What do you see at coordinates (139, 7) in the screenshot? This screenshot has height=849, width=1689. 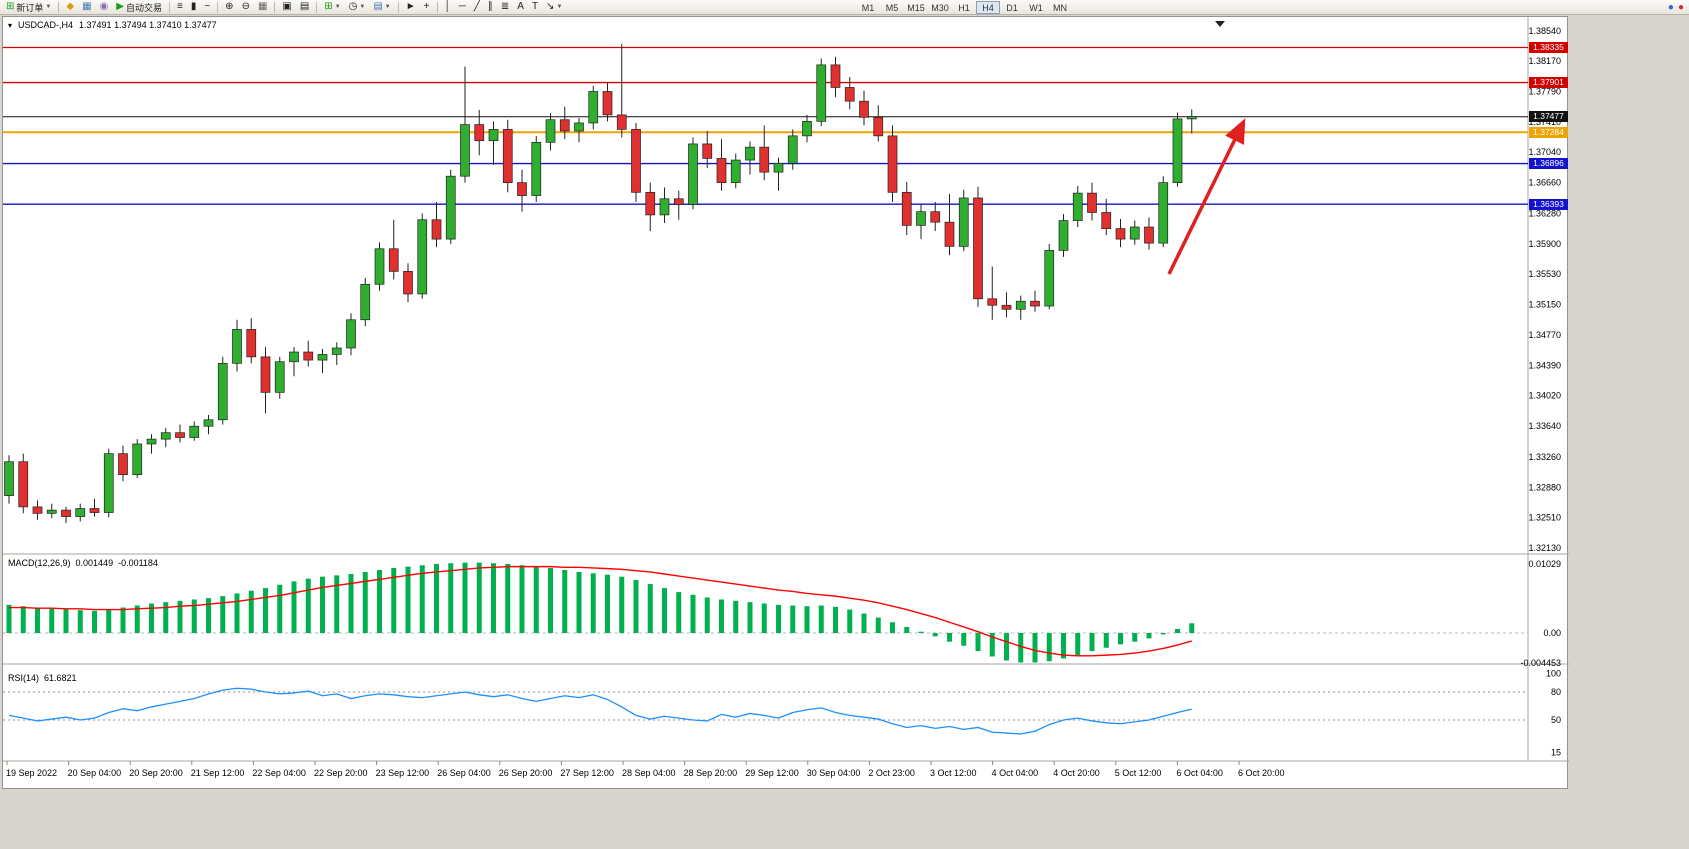 I see `autotrading-button: ▶ 自动交易` at bounding box center [139, 7].